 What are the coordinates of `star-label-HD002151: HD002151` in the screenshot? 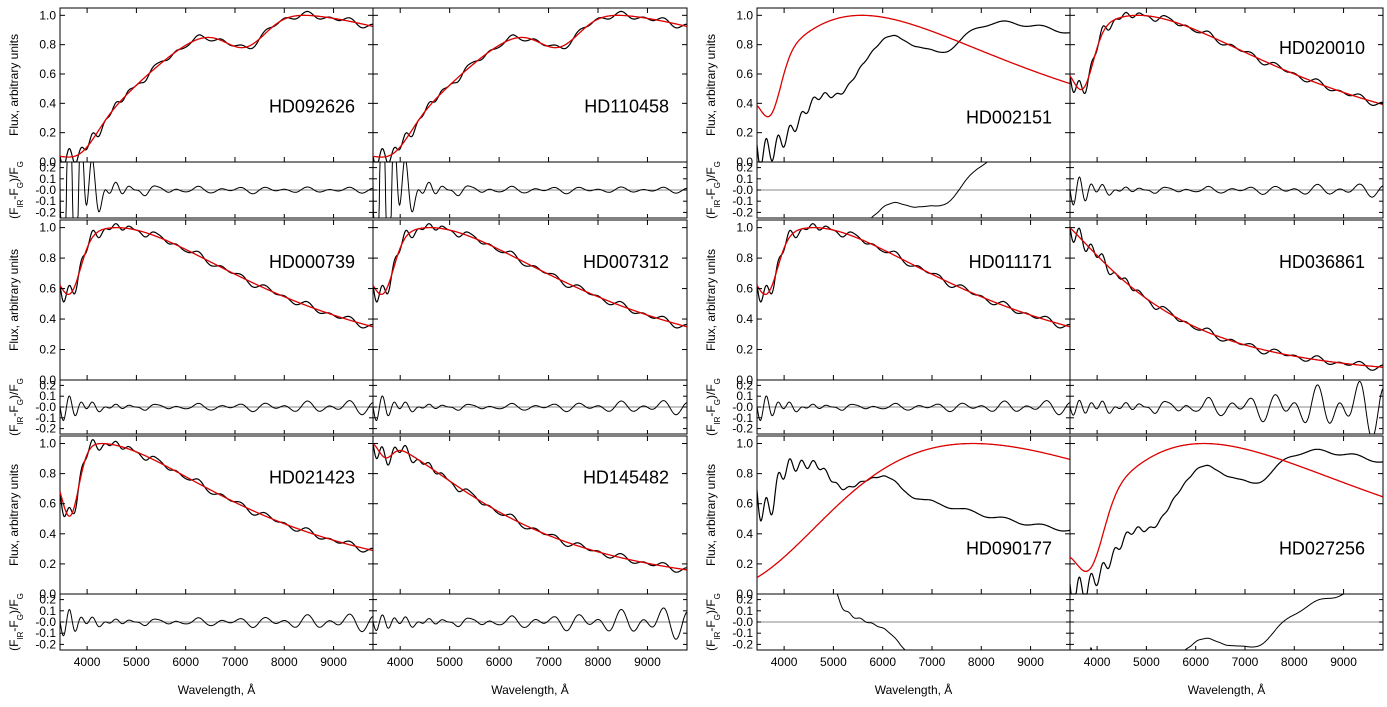 It's located at (1009, 118).